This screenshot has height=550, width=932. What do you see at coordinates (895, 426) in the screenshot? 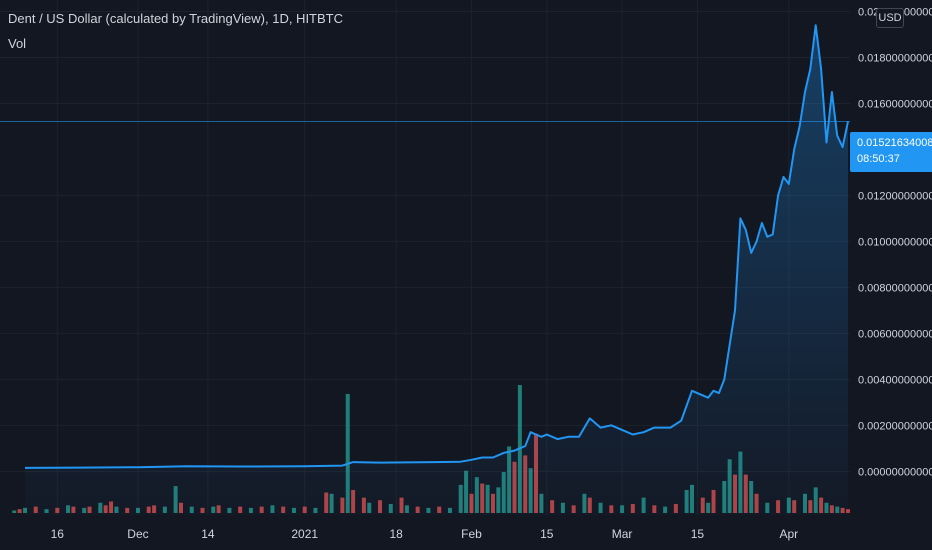
I see `y-tick-label: 0.00200000000` at bounding box center [895, 426].